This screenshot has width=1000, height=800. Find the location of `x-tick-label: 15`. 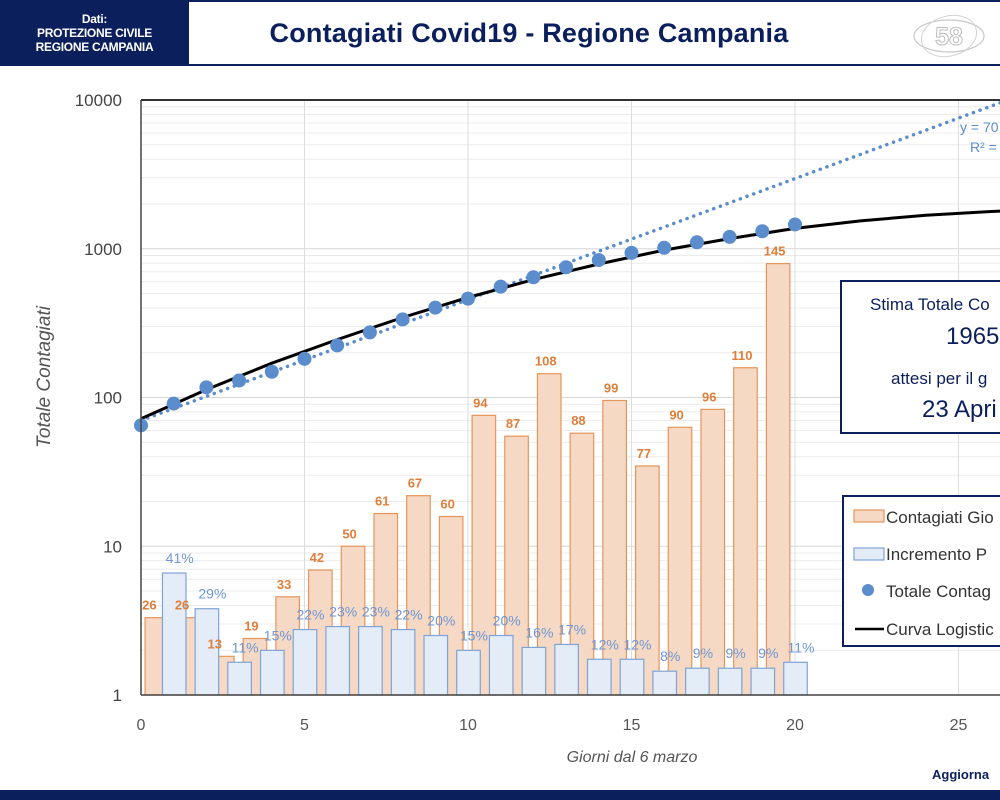

x-tick-label: 15 is located at coordinates (632, 725).